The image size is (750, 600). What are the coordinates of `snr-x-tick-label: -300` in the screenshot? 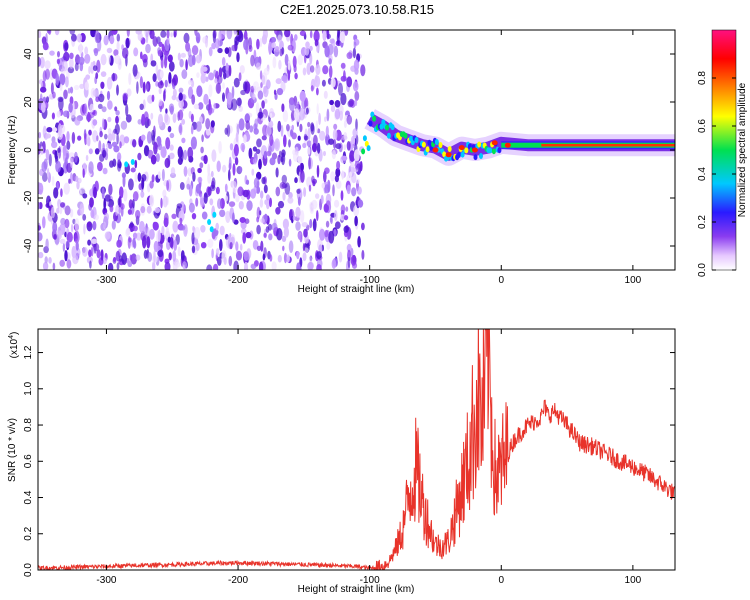 It's located at (106, 580).